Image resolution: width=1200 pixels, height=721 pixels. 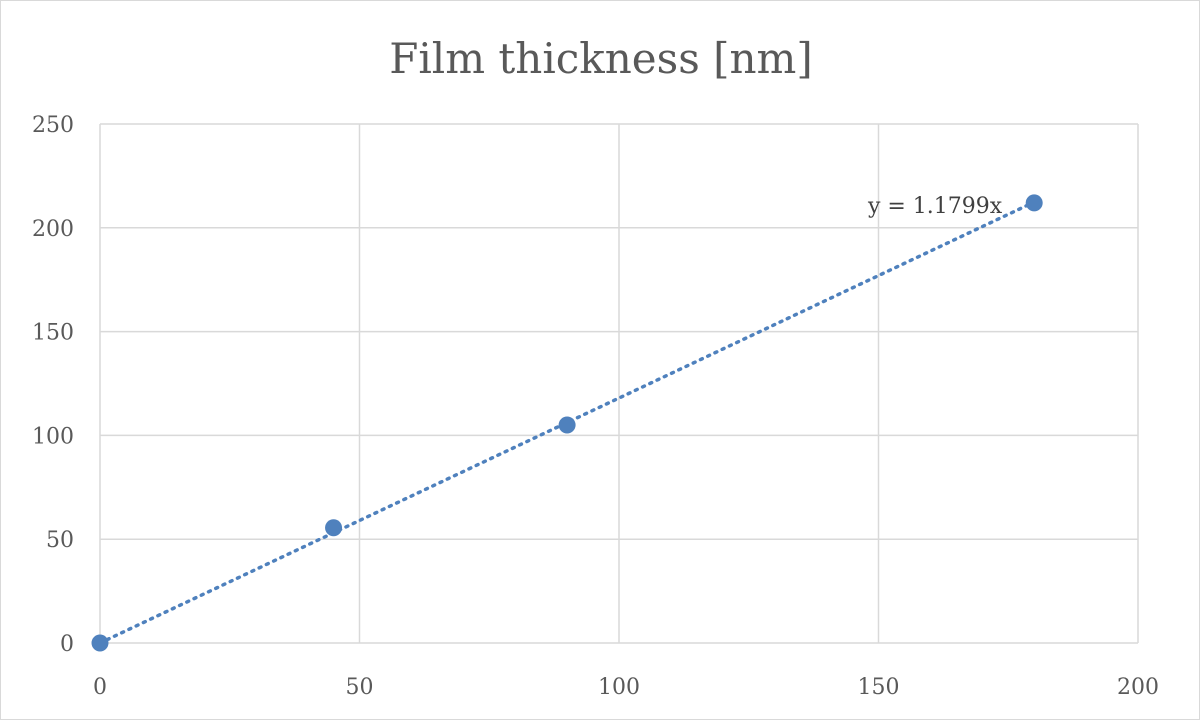 I want to click on y-tick-label: 100, so click(x=53, y=436).